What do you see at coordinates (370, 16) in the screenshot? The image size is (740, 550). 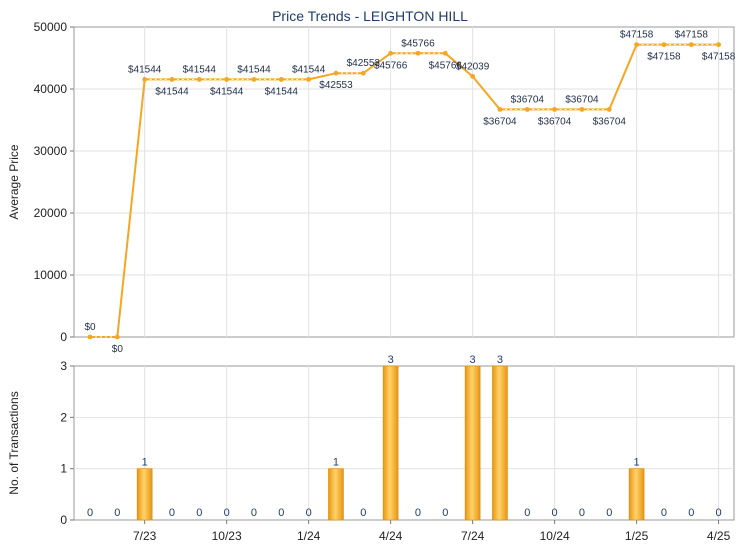 I see `chart-title: Price Trends - LEIGHTON HILL` at bounding box center [370, 16].